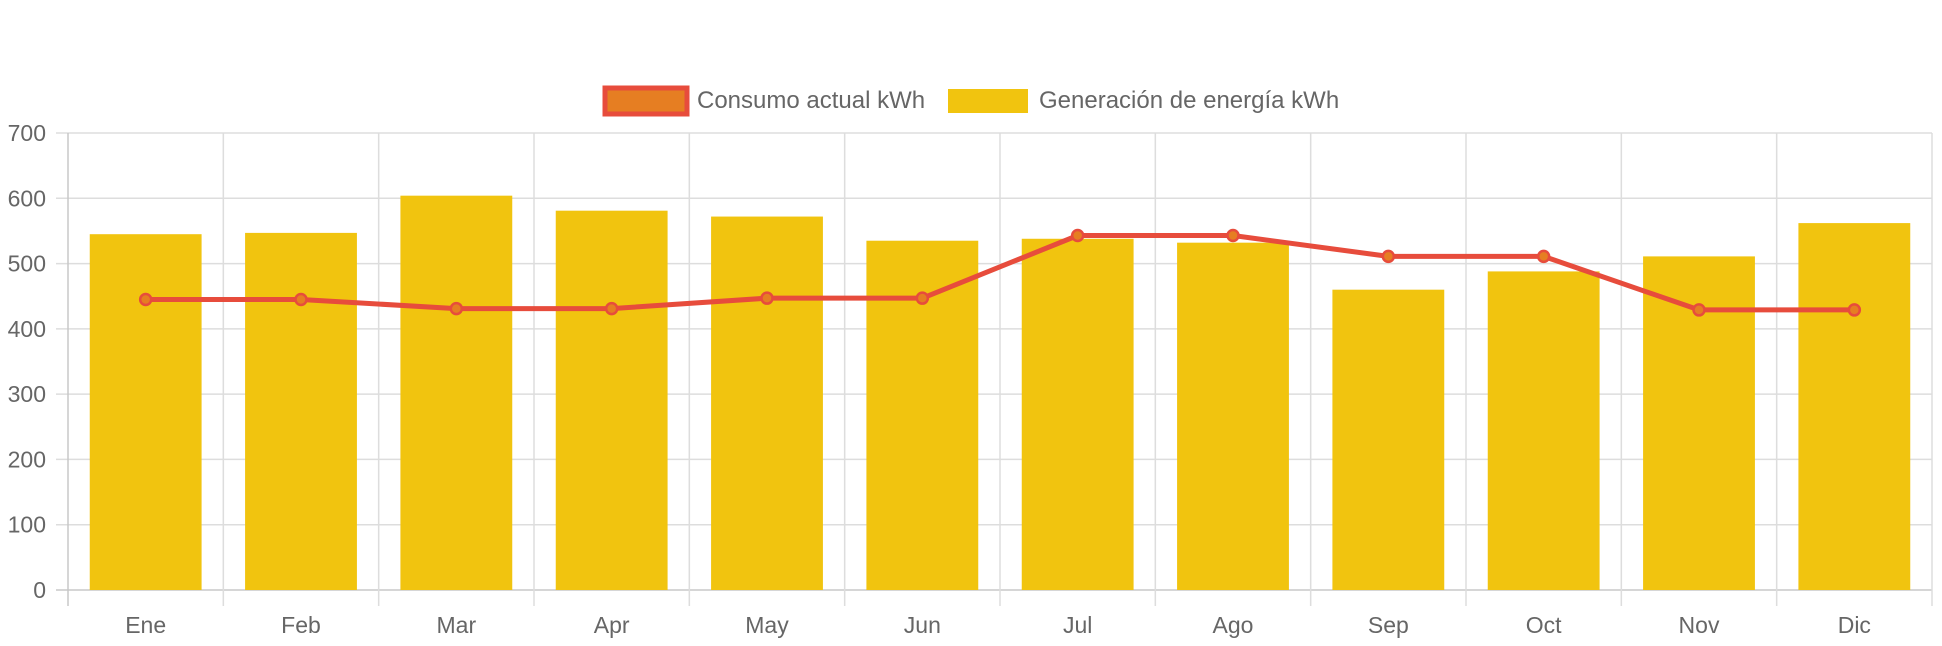 This screenshot has height=646, width=1942. I want to click on y-tick-label: 200, so click(27, 459).